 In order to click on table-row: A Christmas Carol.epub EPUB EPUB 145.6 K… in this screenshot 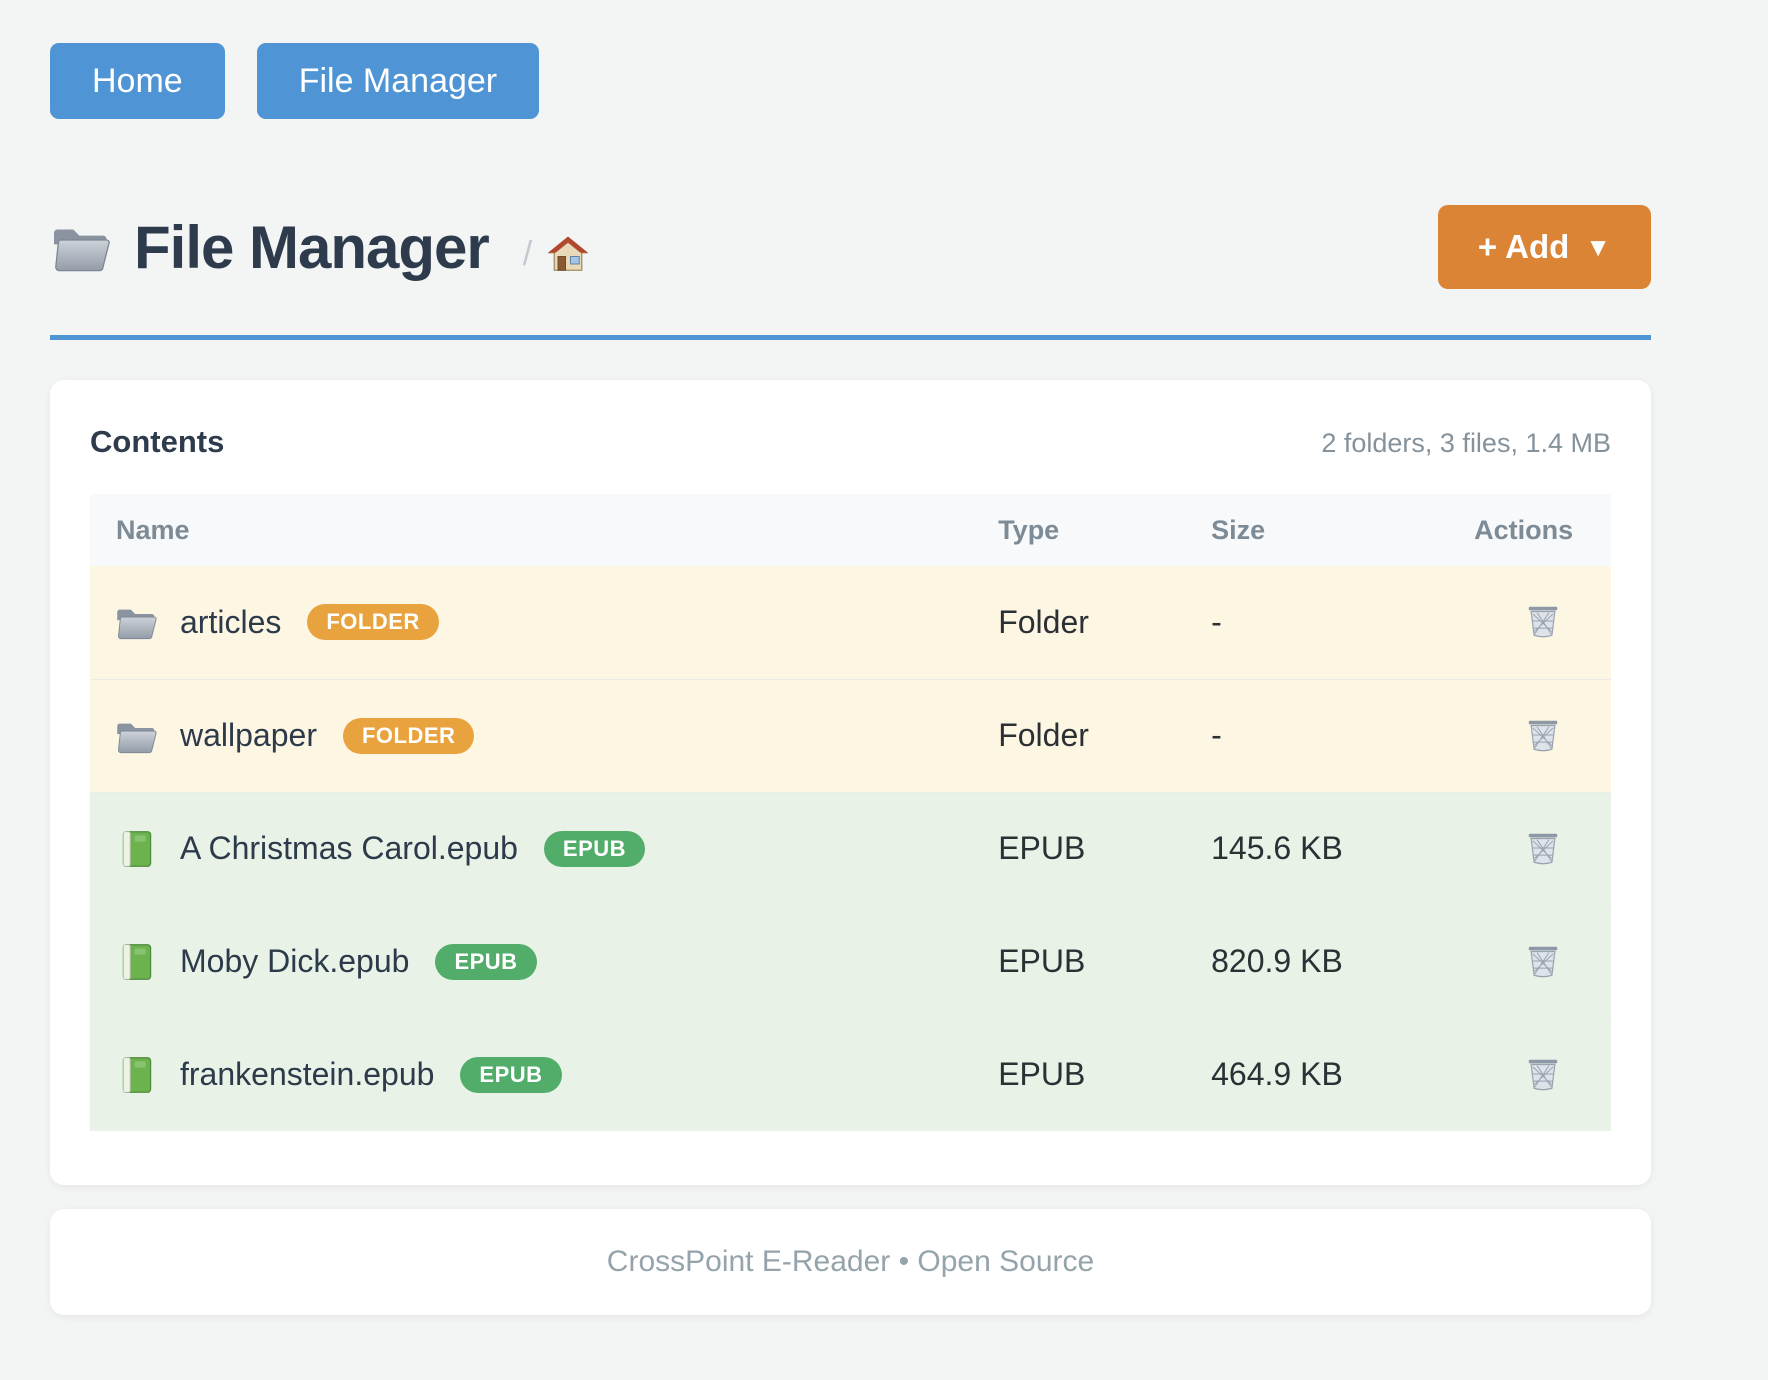, I will do `click(850, 848)`.